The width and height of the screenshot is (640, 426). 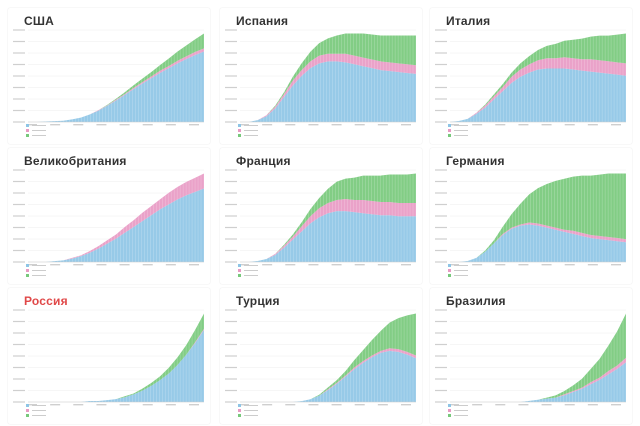 What do you see at coordinates (75, 161) in the screenshot?
I see `chart-title: Великобритания` at bounding box center [75, 161].